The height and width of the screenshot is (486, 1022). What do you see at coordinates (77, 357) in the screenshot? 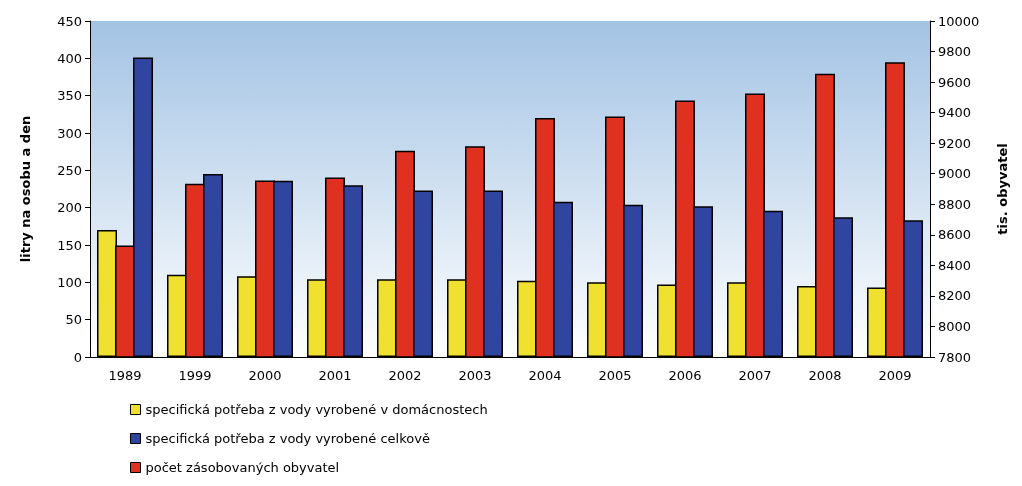
I see `y-tick-label: 0` at bounding box center [77, 357].